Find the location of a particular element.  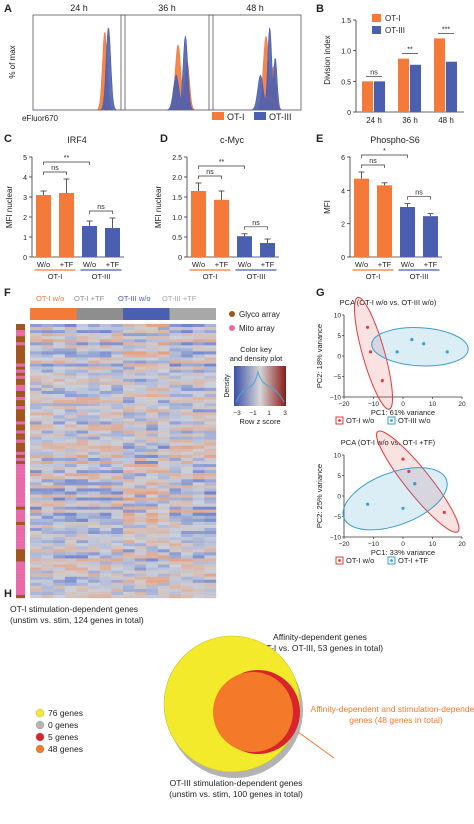

color-key-ylabel: Density is located at coordinates (227, 386).